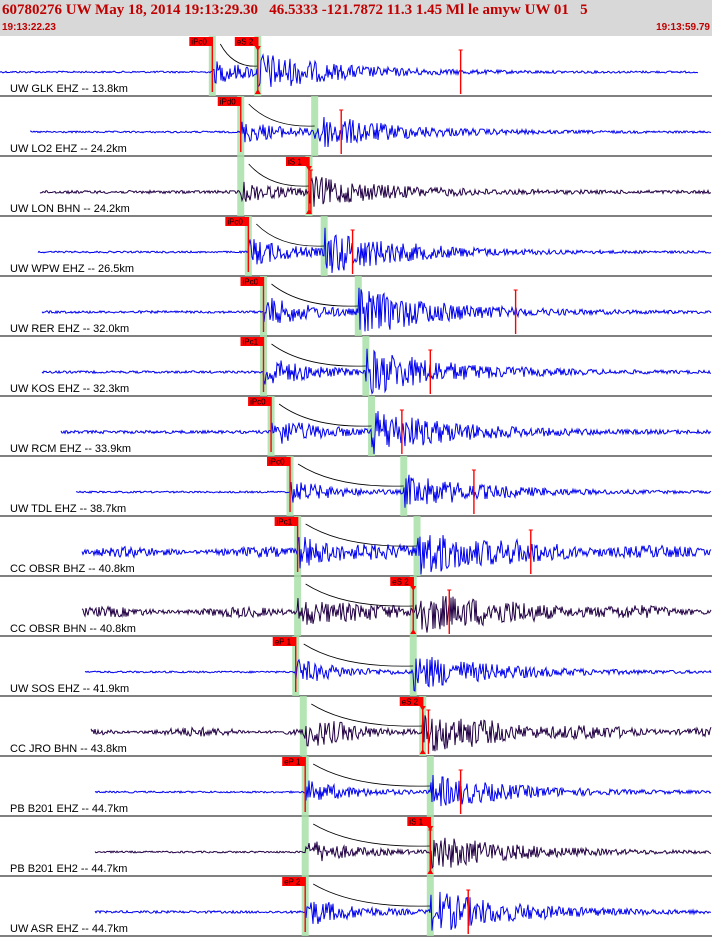 This screenshot has width=712, height=938. I want to click on end-time: 19:13:59.79, so click(683, 27).